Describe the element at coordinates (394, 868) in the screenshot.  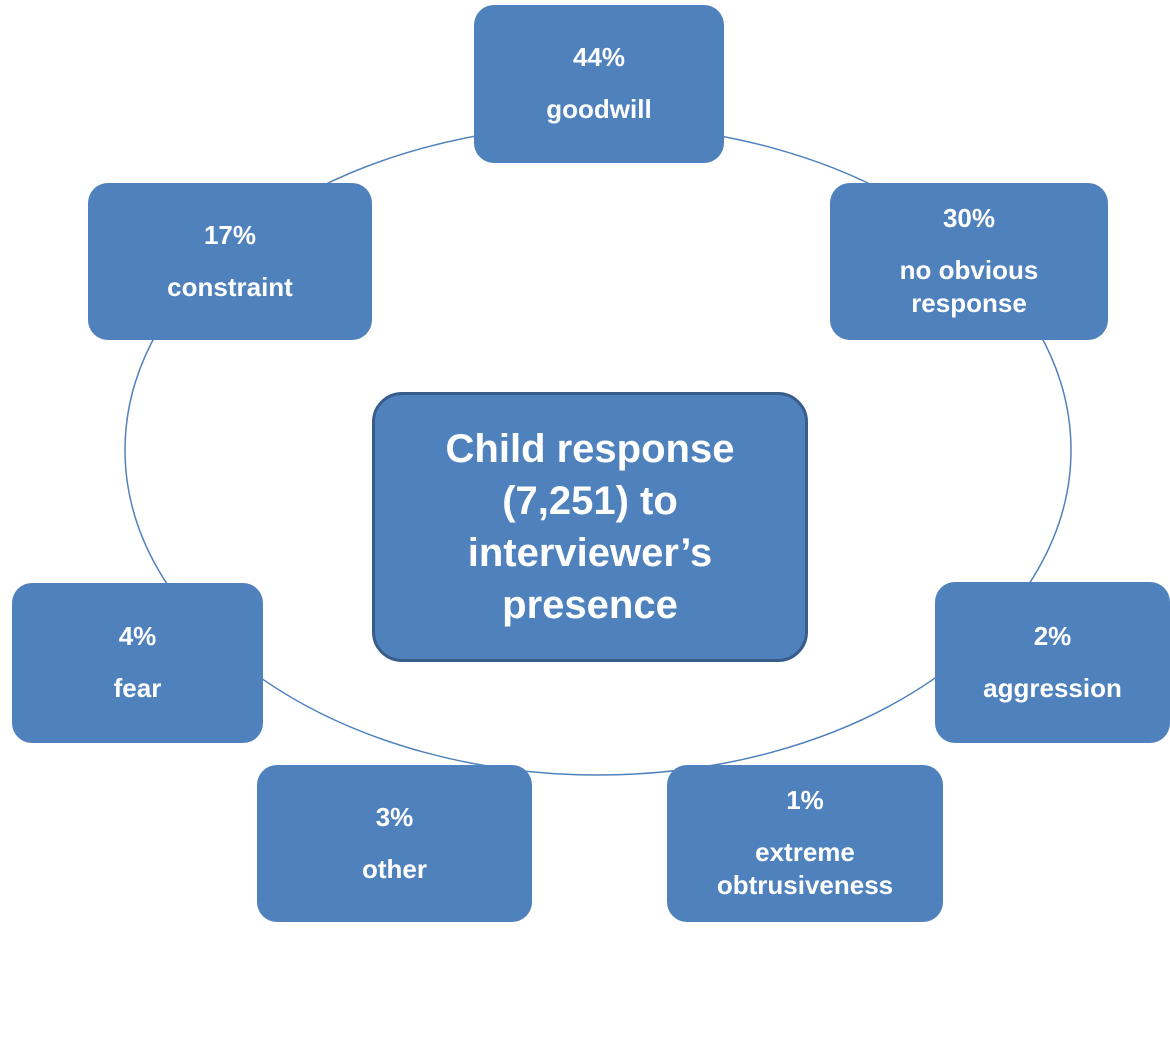
I see `node-label: other` at that location.